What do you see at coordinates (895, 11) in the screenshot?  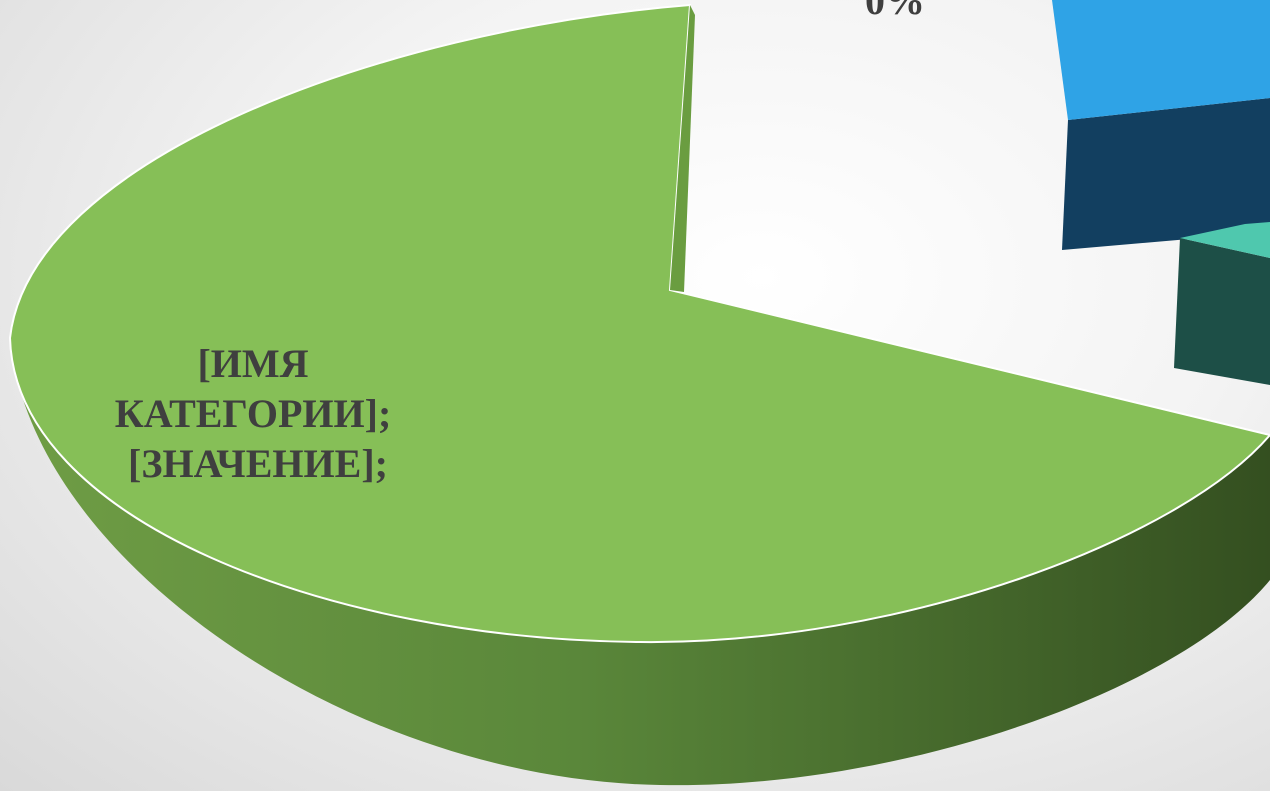 I see `blue-slice-label: 0%` at bounding box center [895, 11].